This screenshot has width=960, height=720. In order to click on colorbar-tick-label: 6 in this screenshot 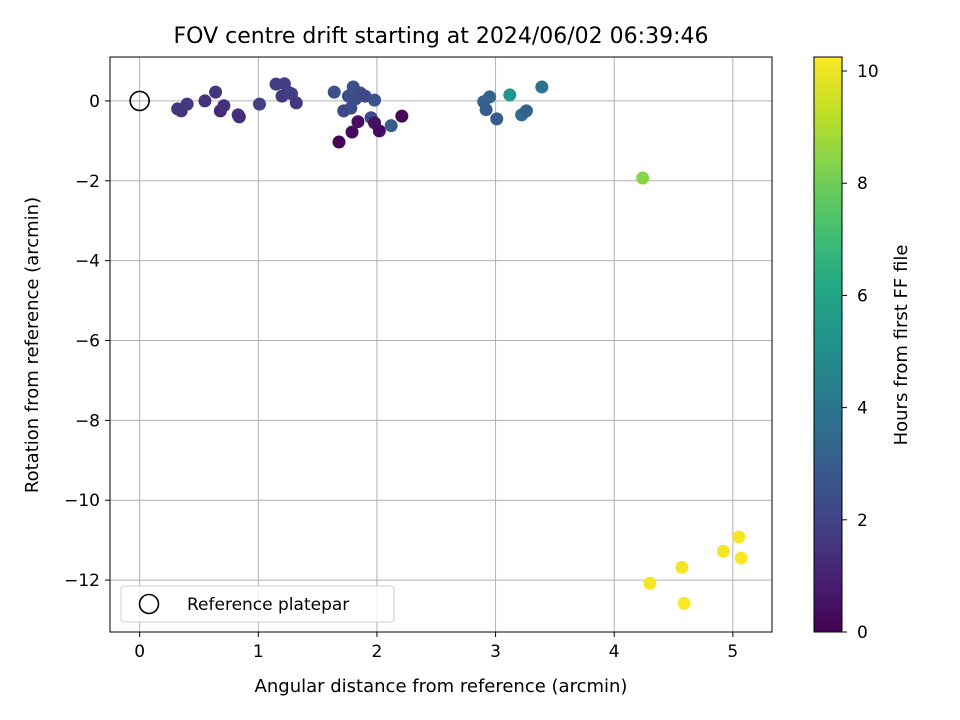, I will do `click(862, 296)`.